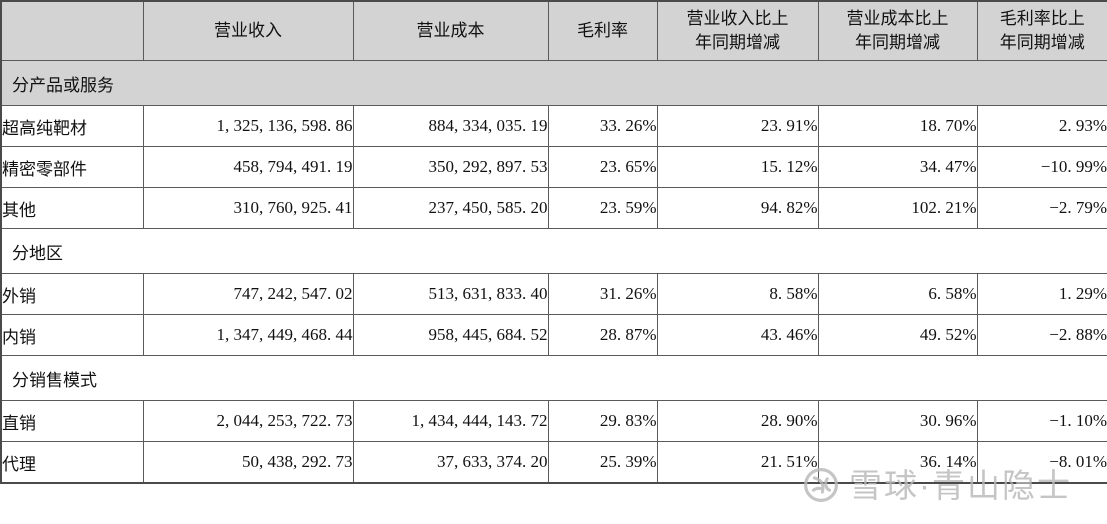 Image resolution: width=1107 pixels, height=524 pixels. I want to click on cell-margin: 28. 87%, so click(602, 335).